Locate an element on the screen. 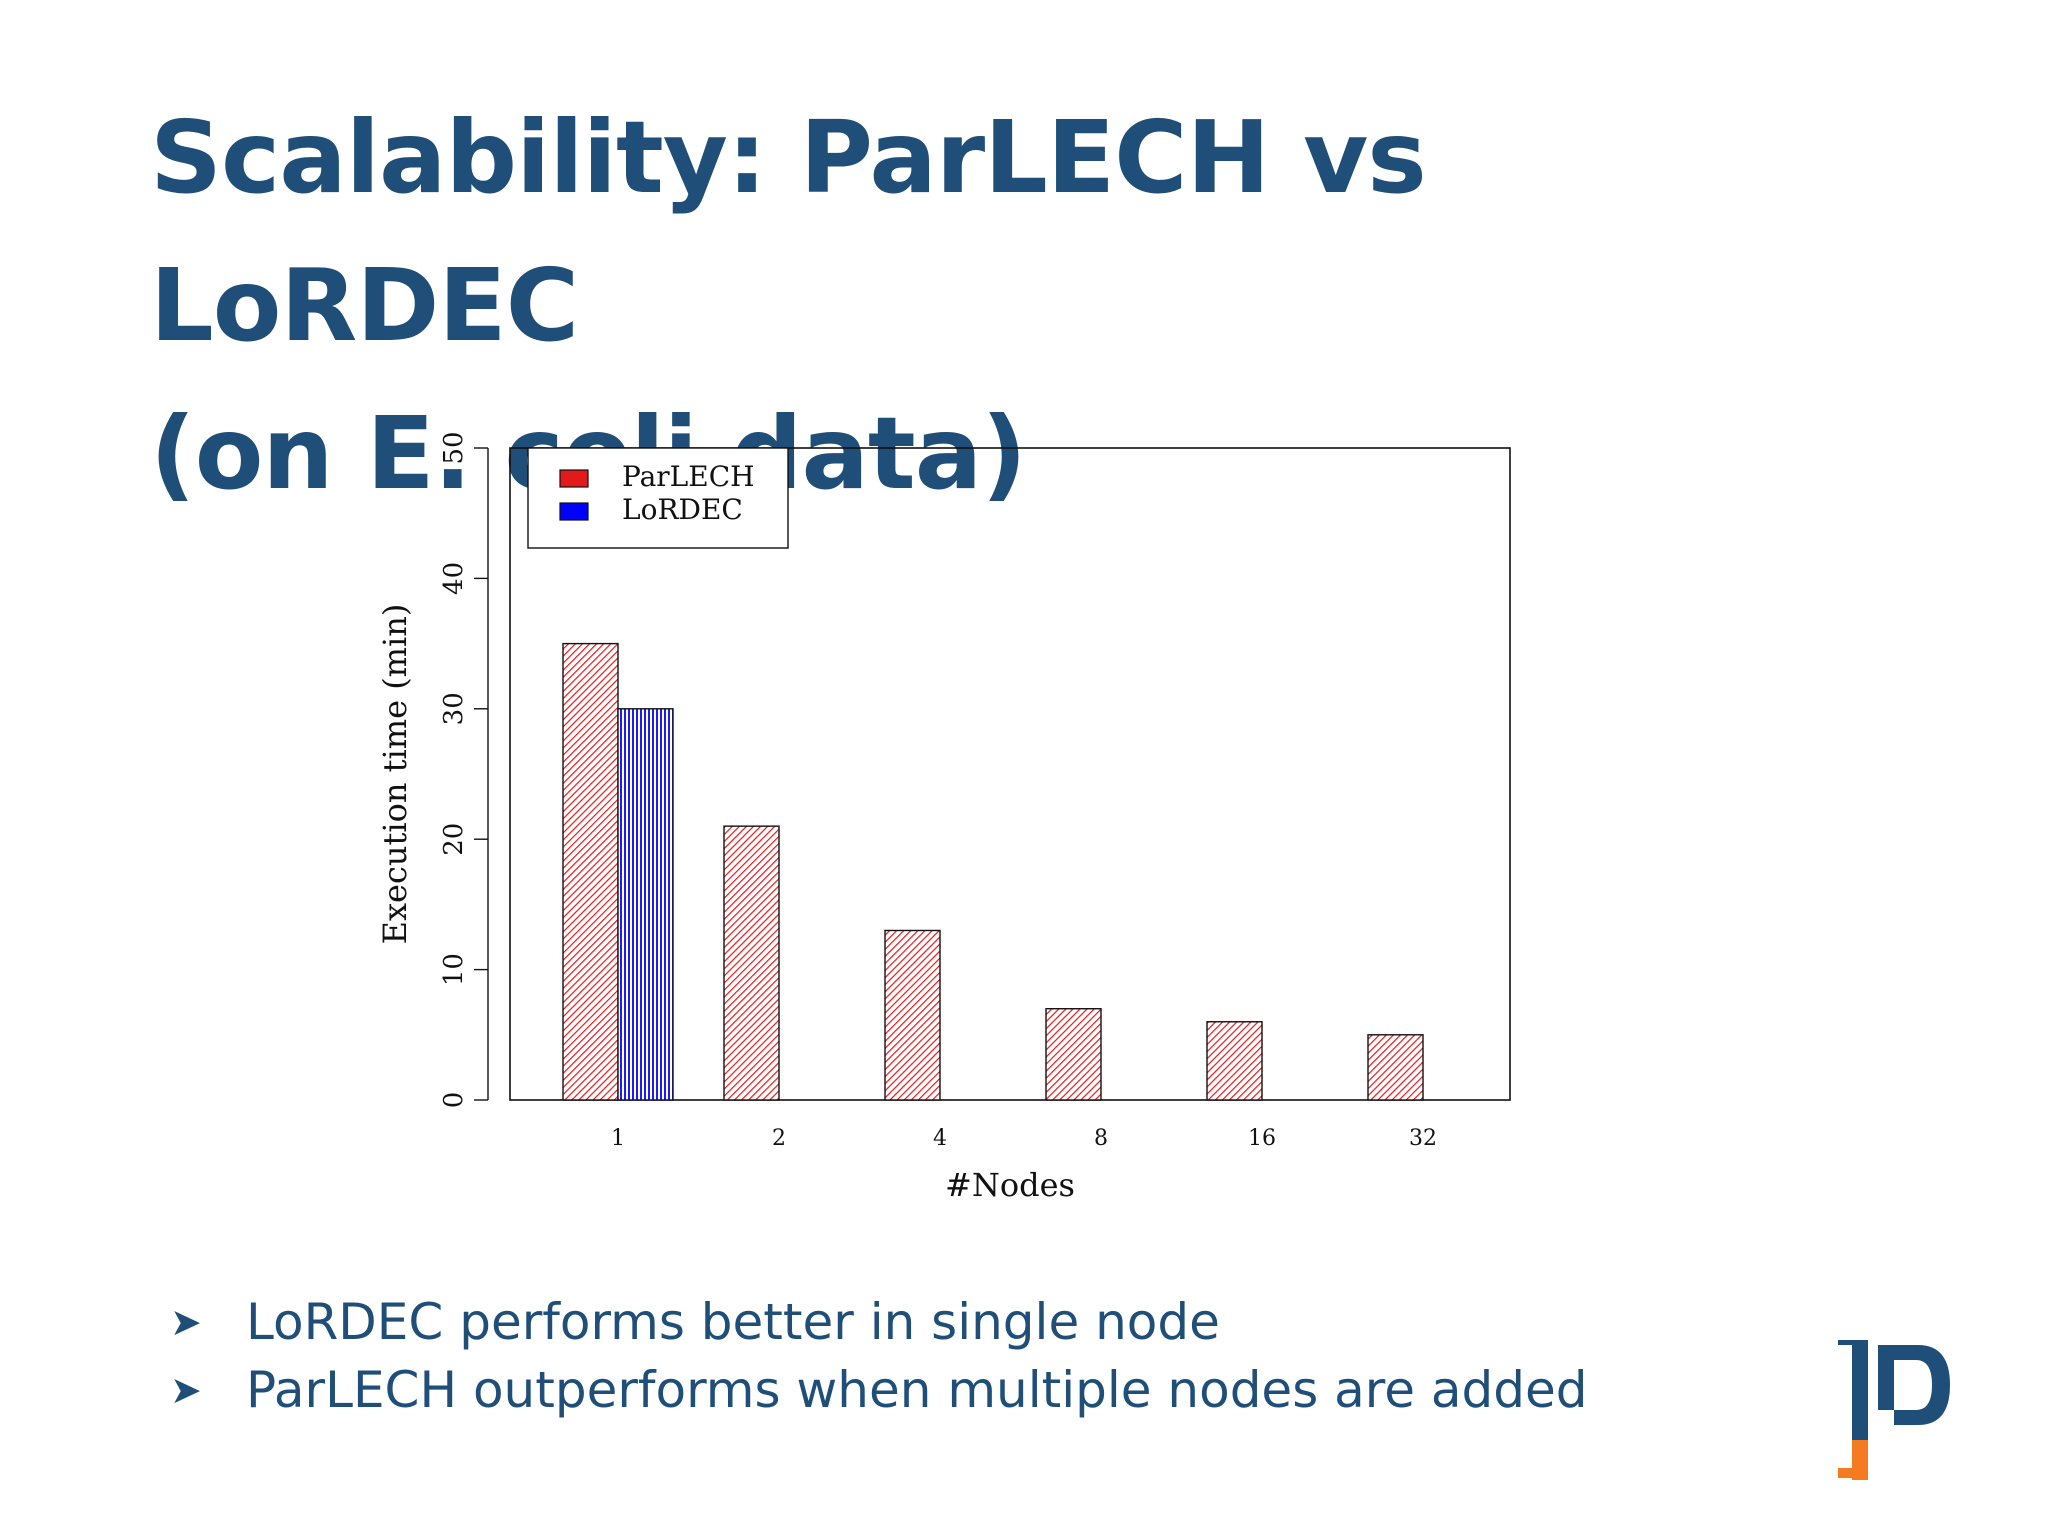  slide-title-line1: Scalability: ParLECH vs LoRDEC is located at coordinates (788, 231).